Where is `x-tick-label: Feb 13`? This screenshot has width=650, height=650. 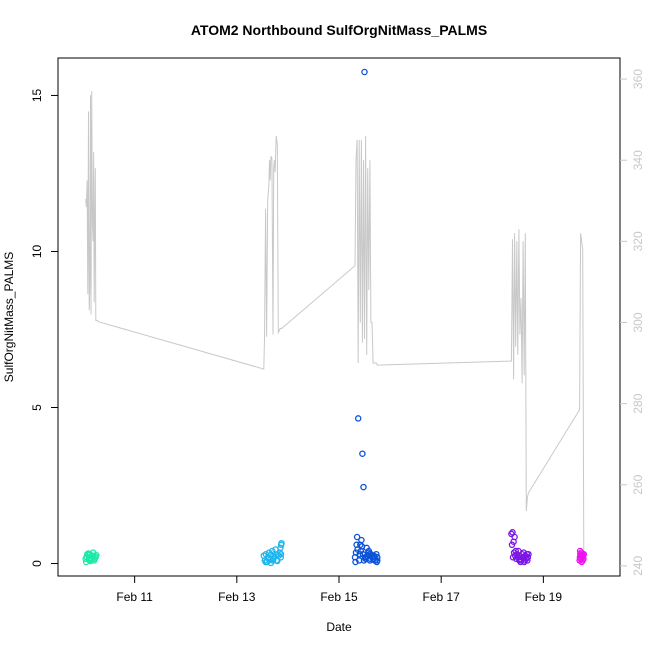
x-tick-label: Feb 13 is located at coordinates (237, 597).